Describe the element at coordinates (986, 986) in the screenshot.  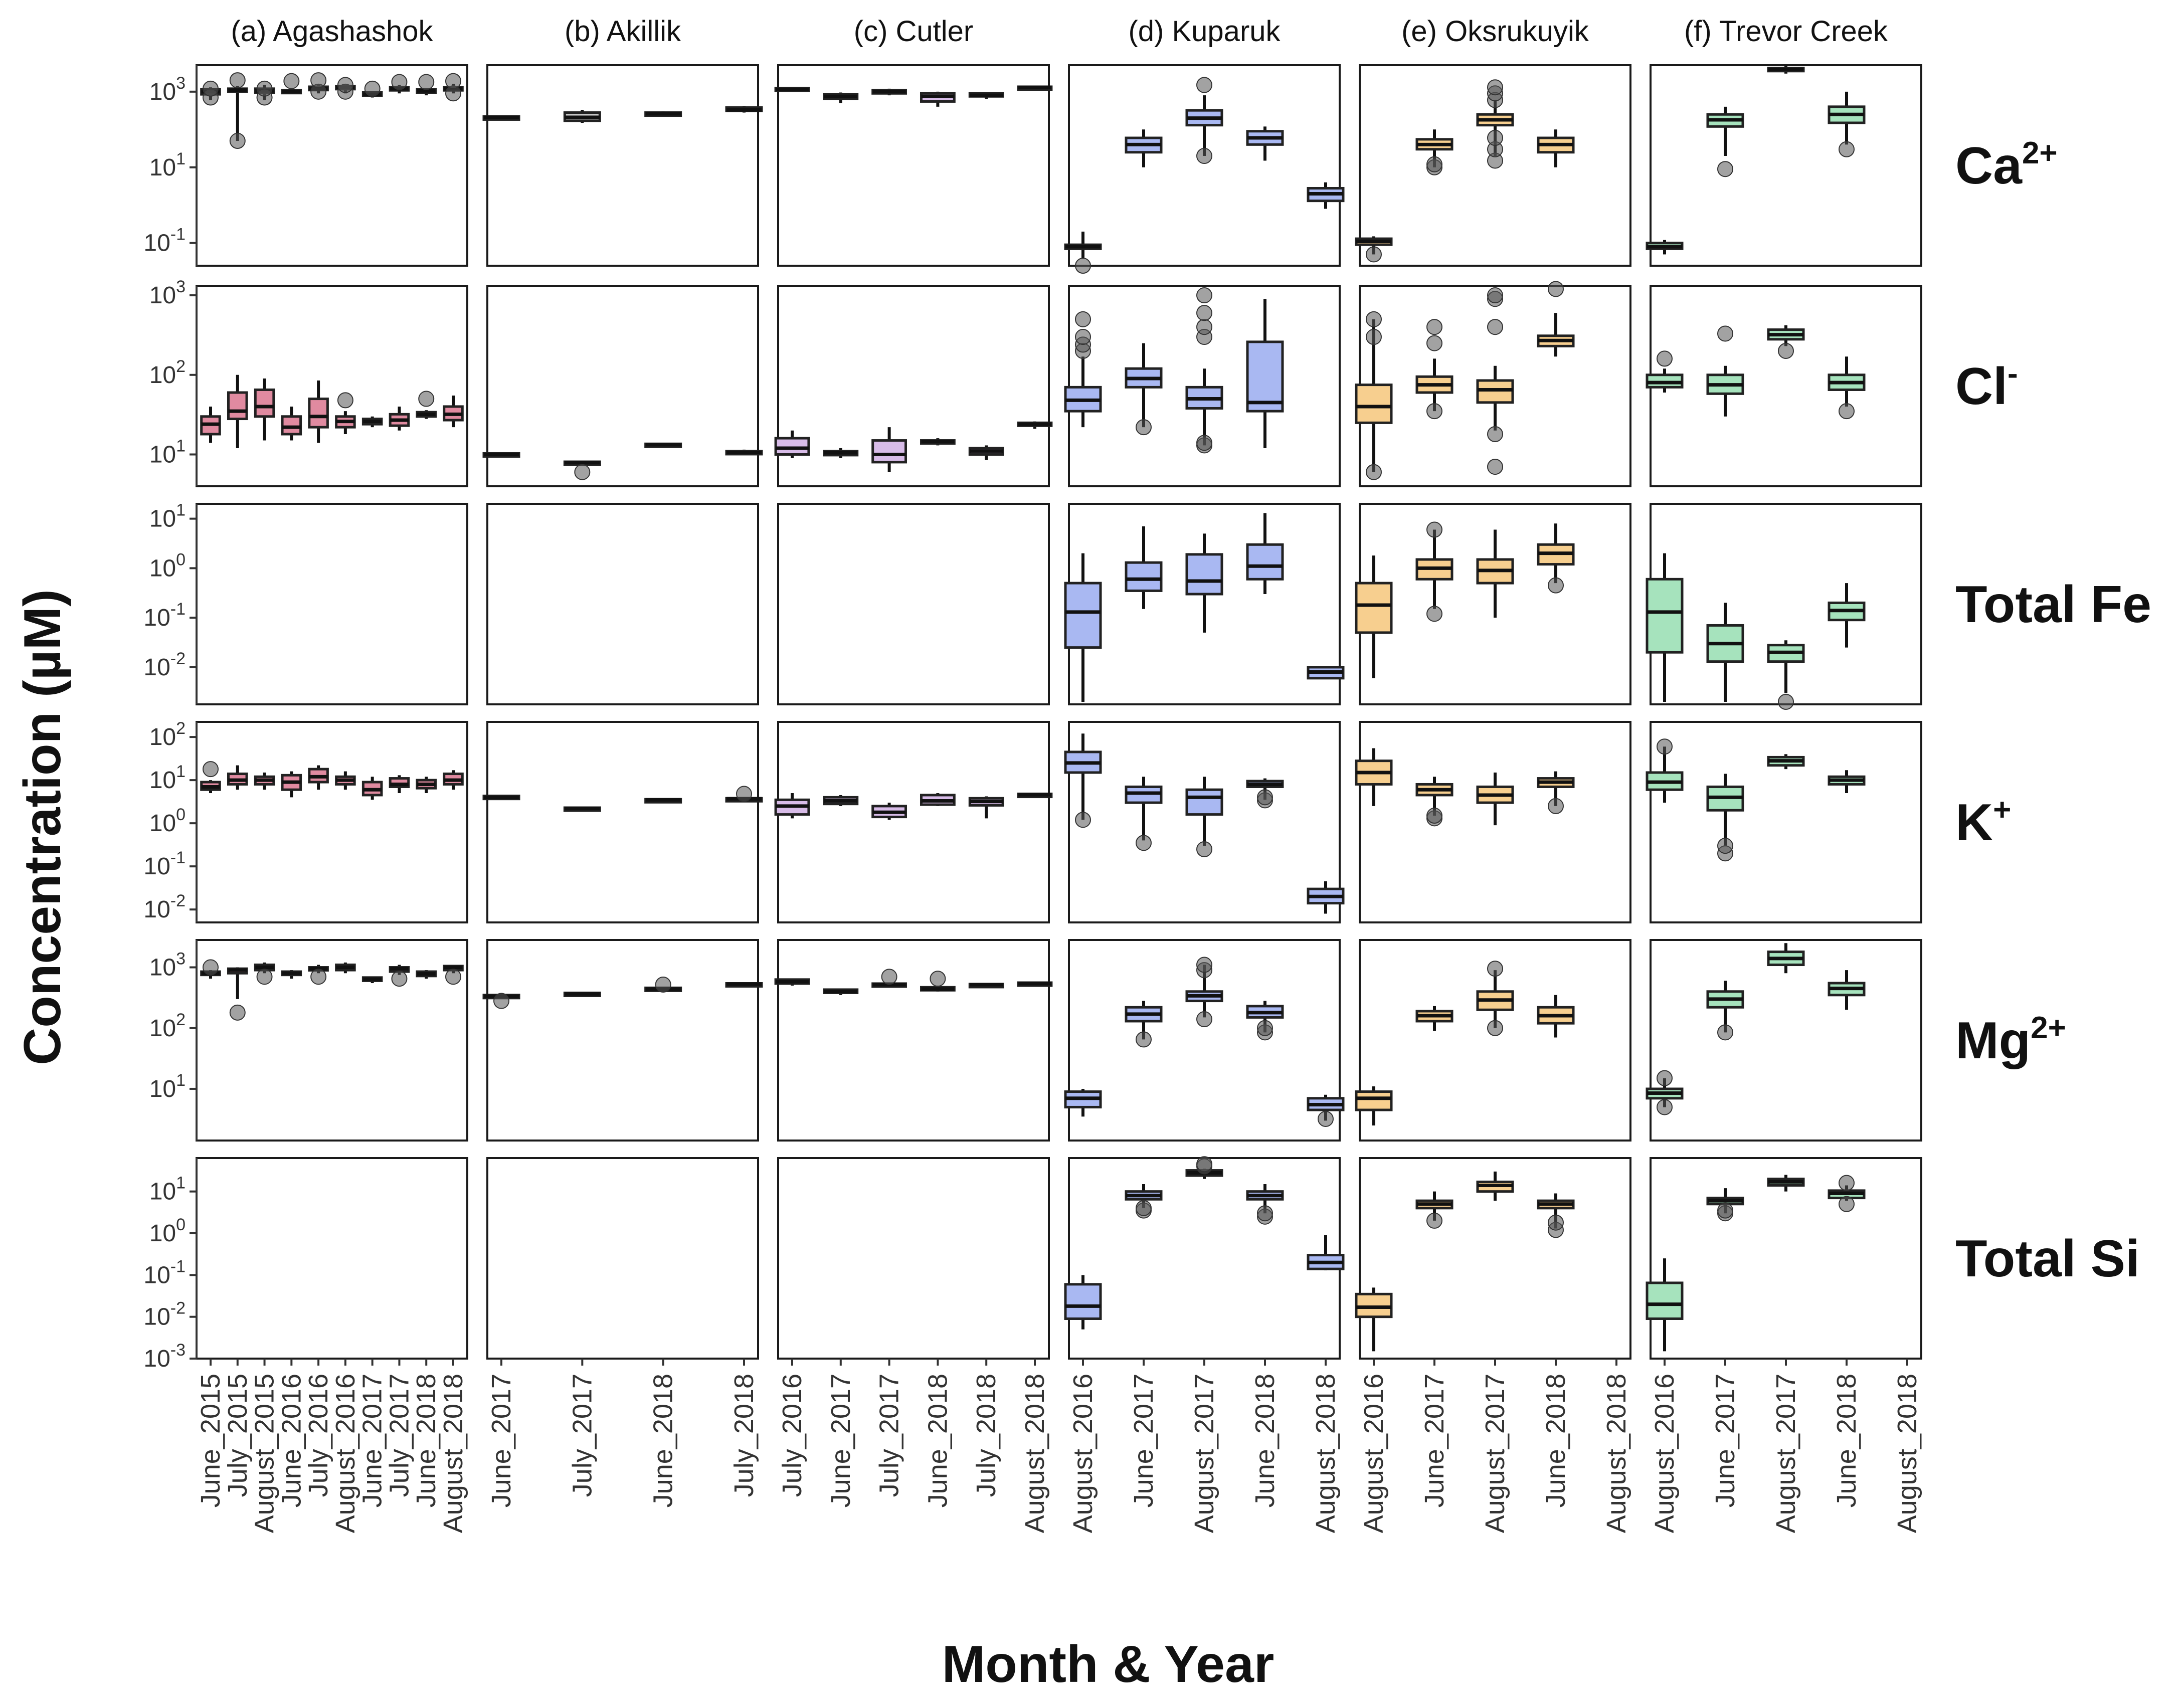
I see `box-c-July_2018` at that location.